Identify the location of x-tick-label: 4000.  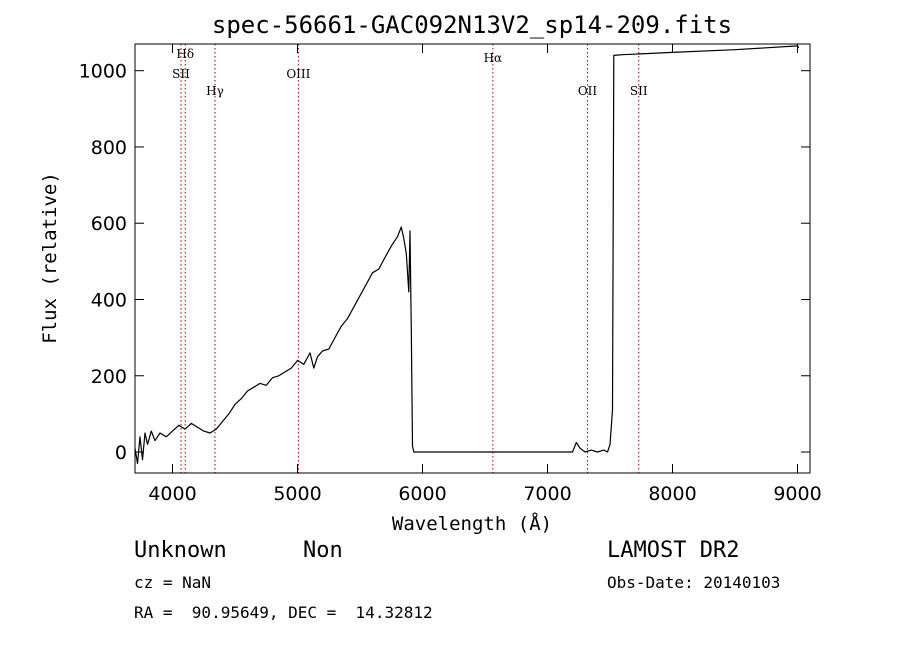
(172, 494).